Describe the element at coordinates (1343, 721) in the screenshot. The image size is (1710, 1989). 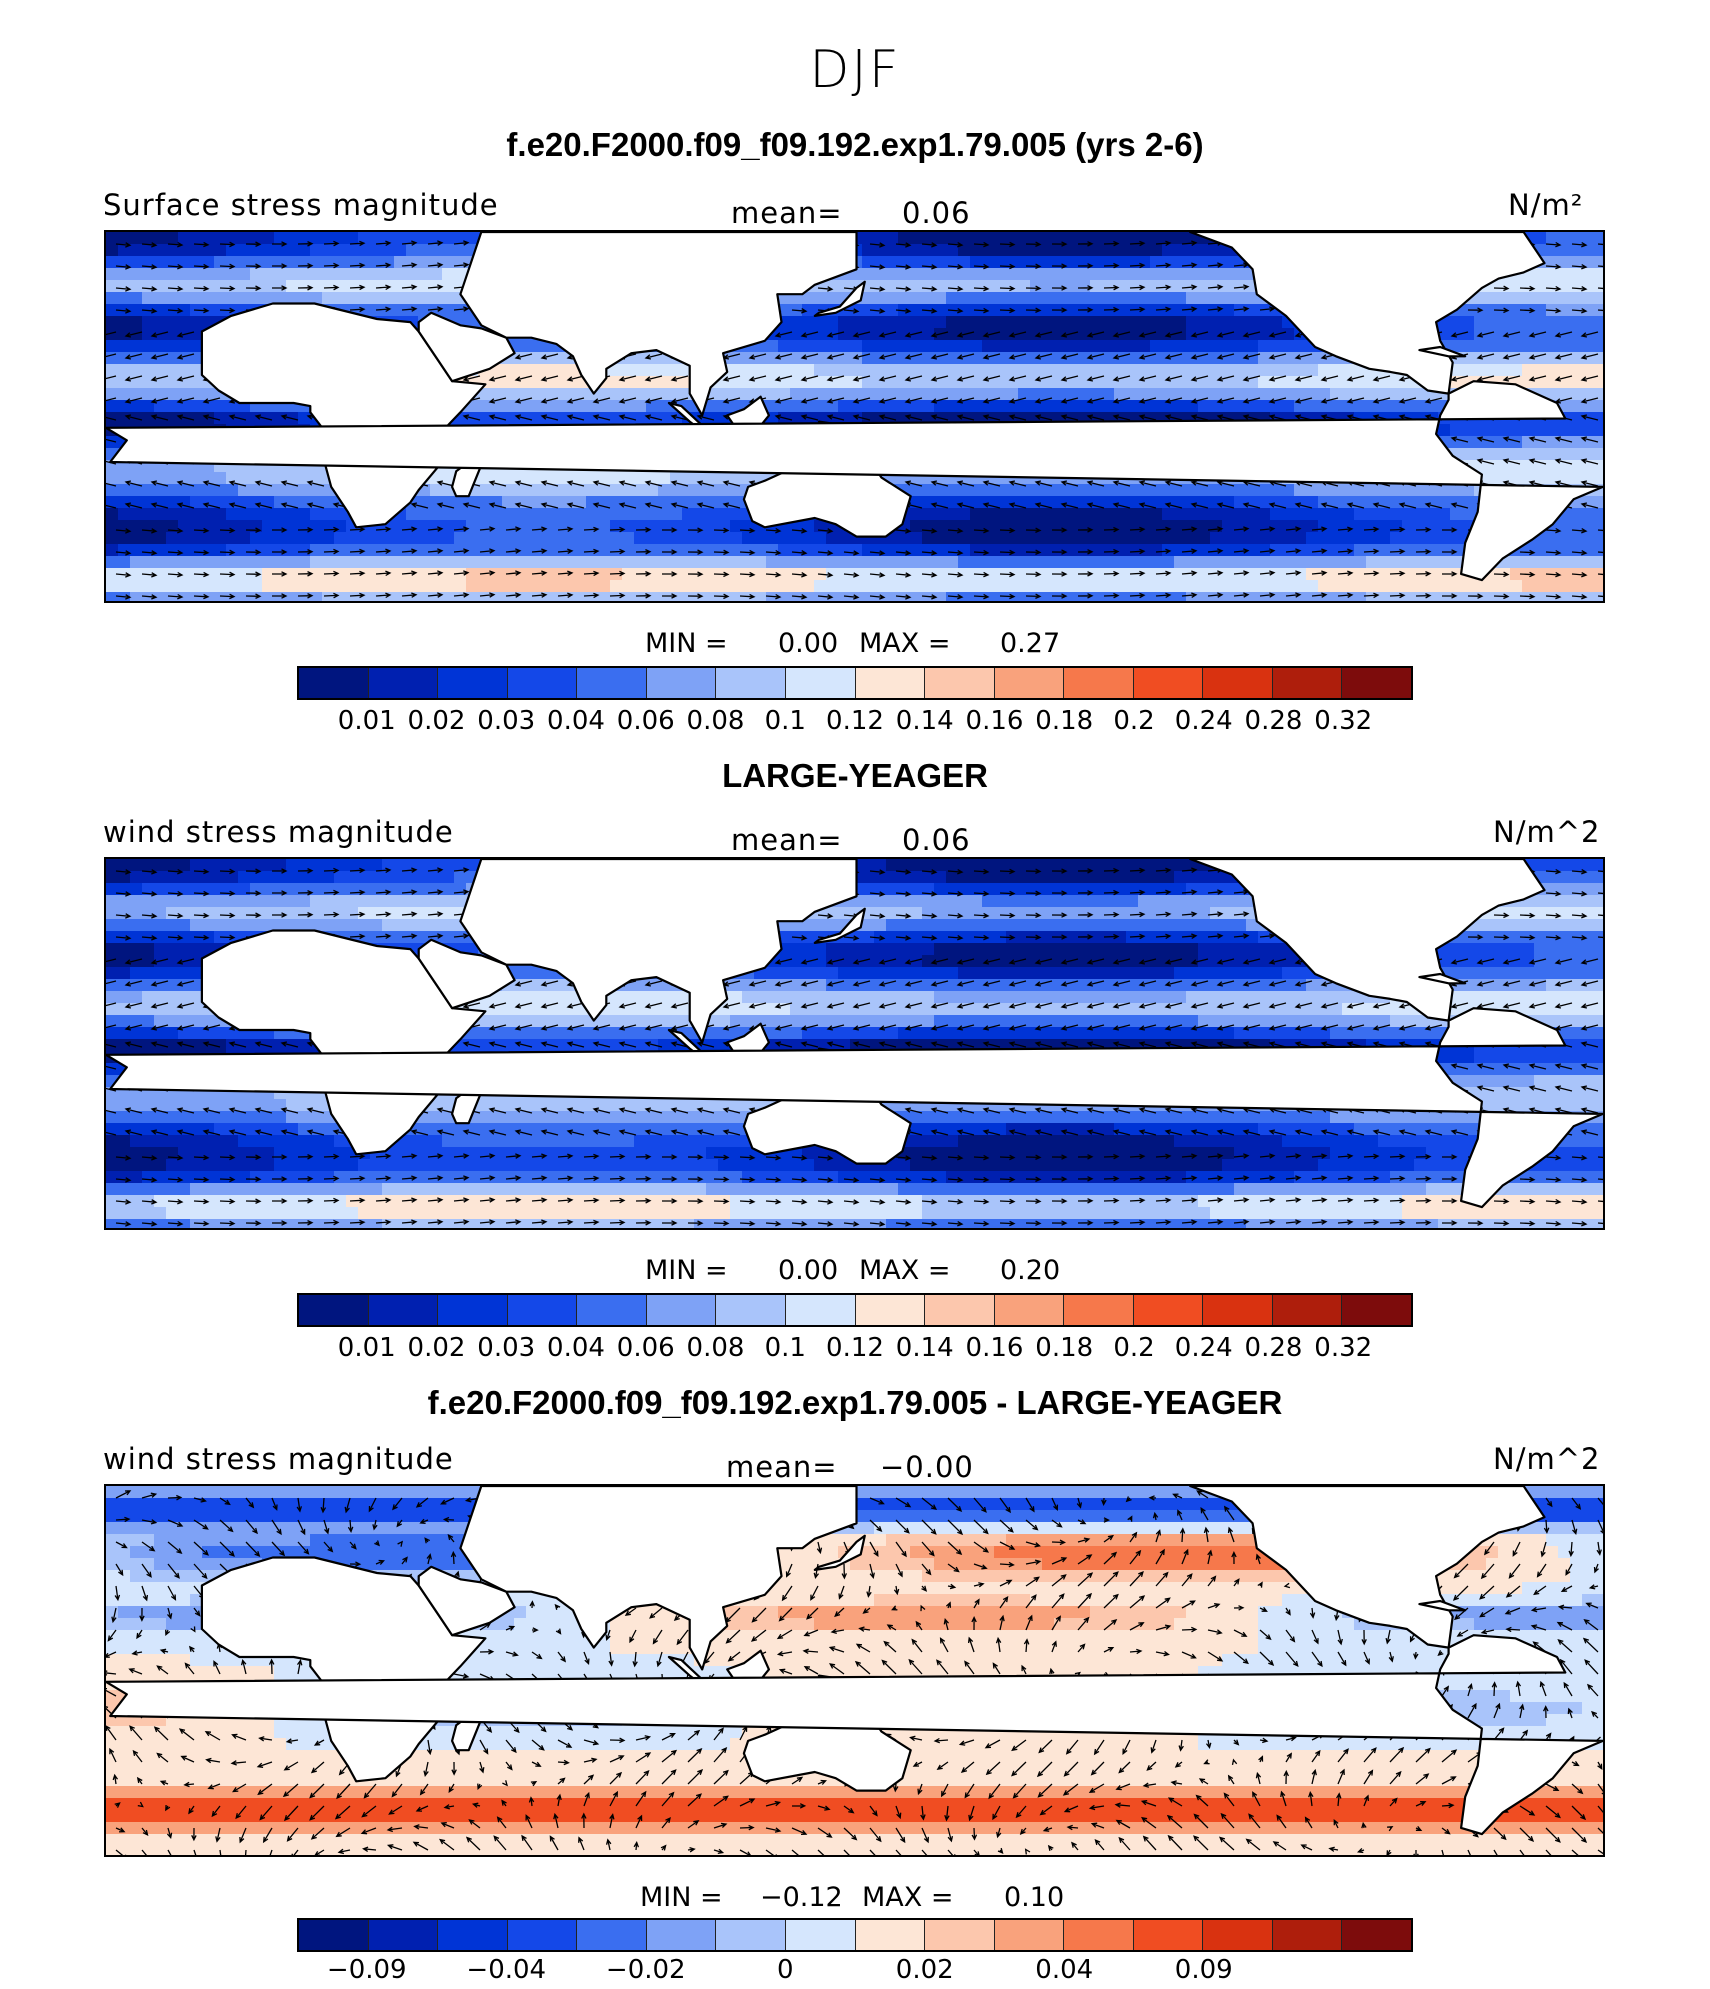
I see `colorbar-tick-label: 0.32` at that location.